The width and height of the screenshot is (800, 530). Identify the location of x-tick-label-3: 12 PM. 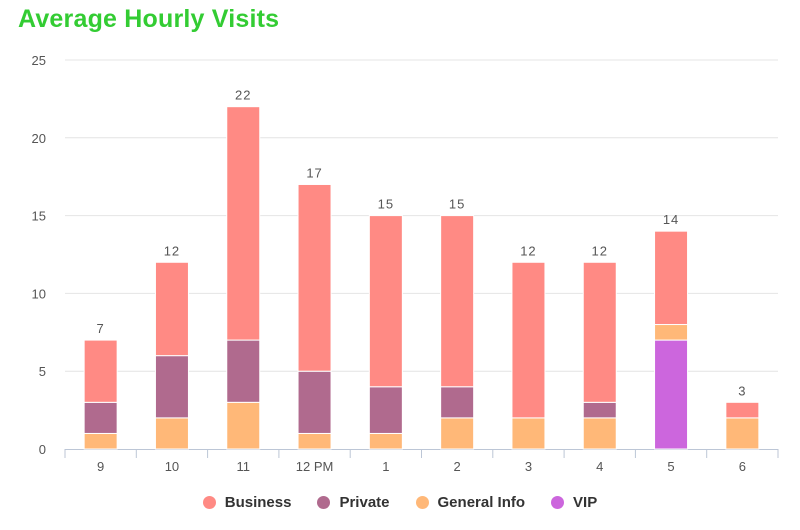
(315, 466).